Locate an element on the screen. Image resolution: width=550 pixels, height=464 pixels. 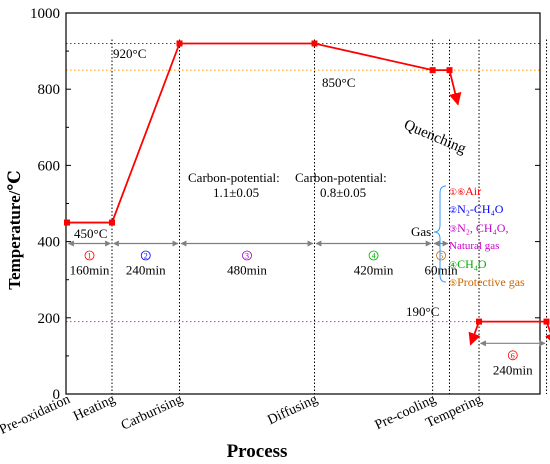
gas-legend-item-3: ③N₂, CH₄O, is located at coordinates (478, 228).